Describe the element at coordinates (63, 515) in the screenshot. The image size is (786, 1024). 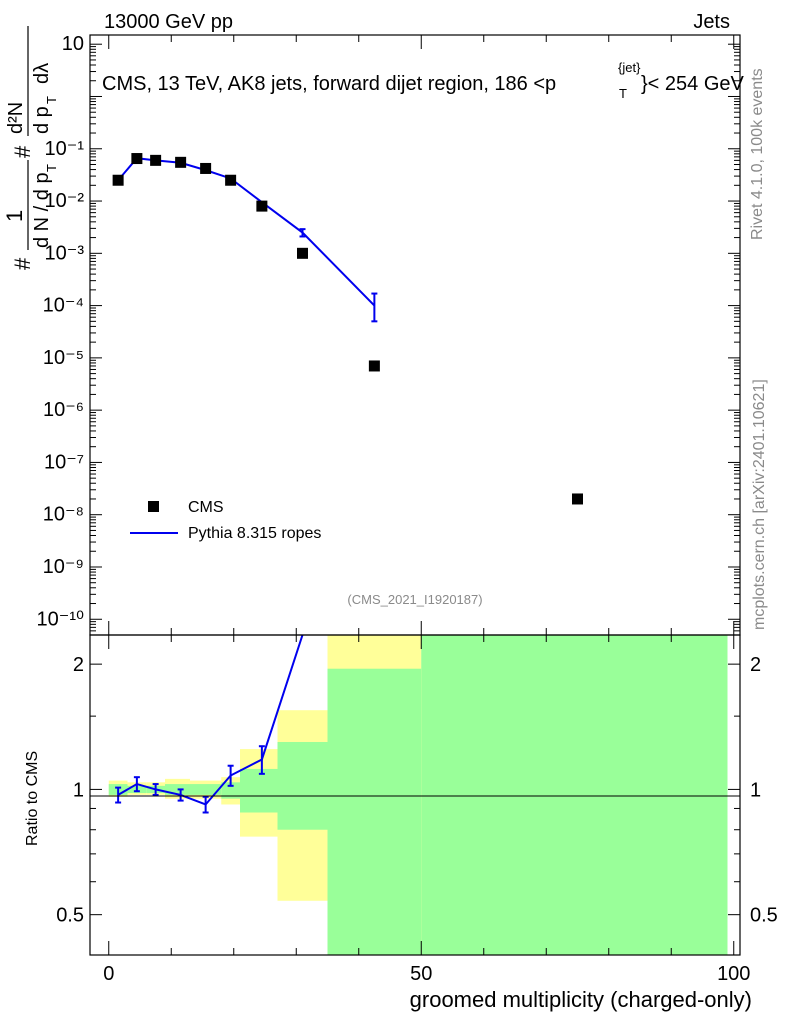
I see `y-tick-label: 10⁻⁸` at that location.